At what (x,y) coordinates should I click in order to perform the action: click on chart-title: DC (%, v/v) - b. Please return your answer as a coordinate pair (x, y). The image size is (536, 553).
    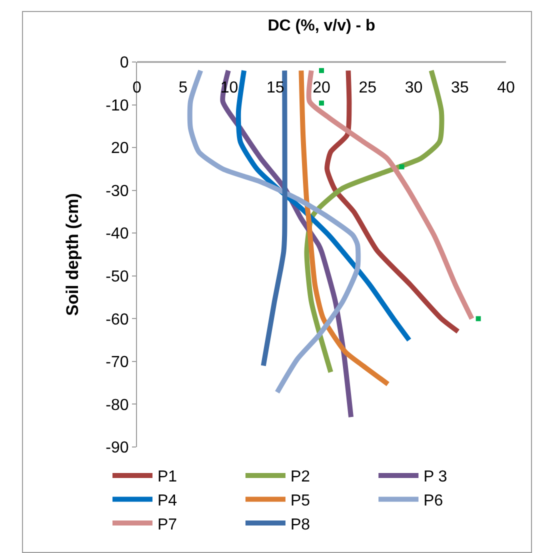
    Looking at the image, I should click on (322, 25).